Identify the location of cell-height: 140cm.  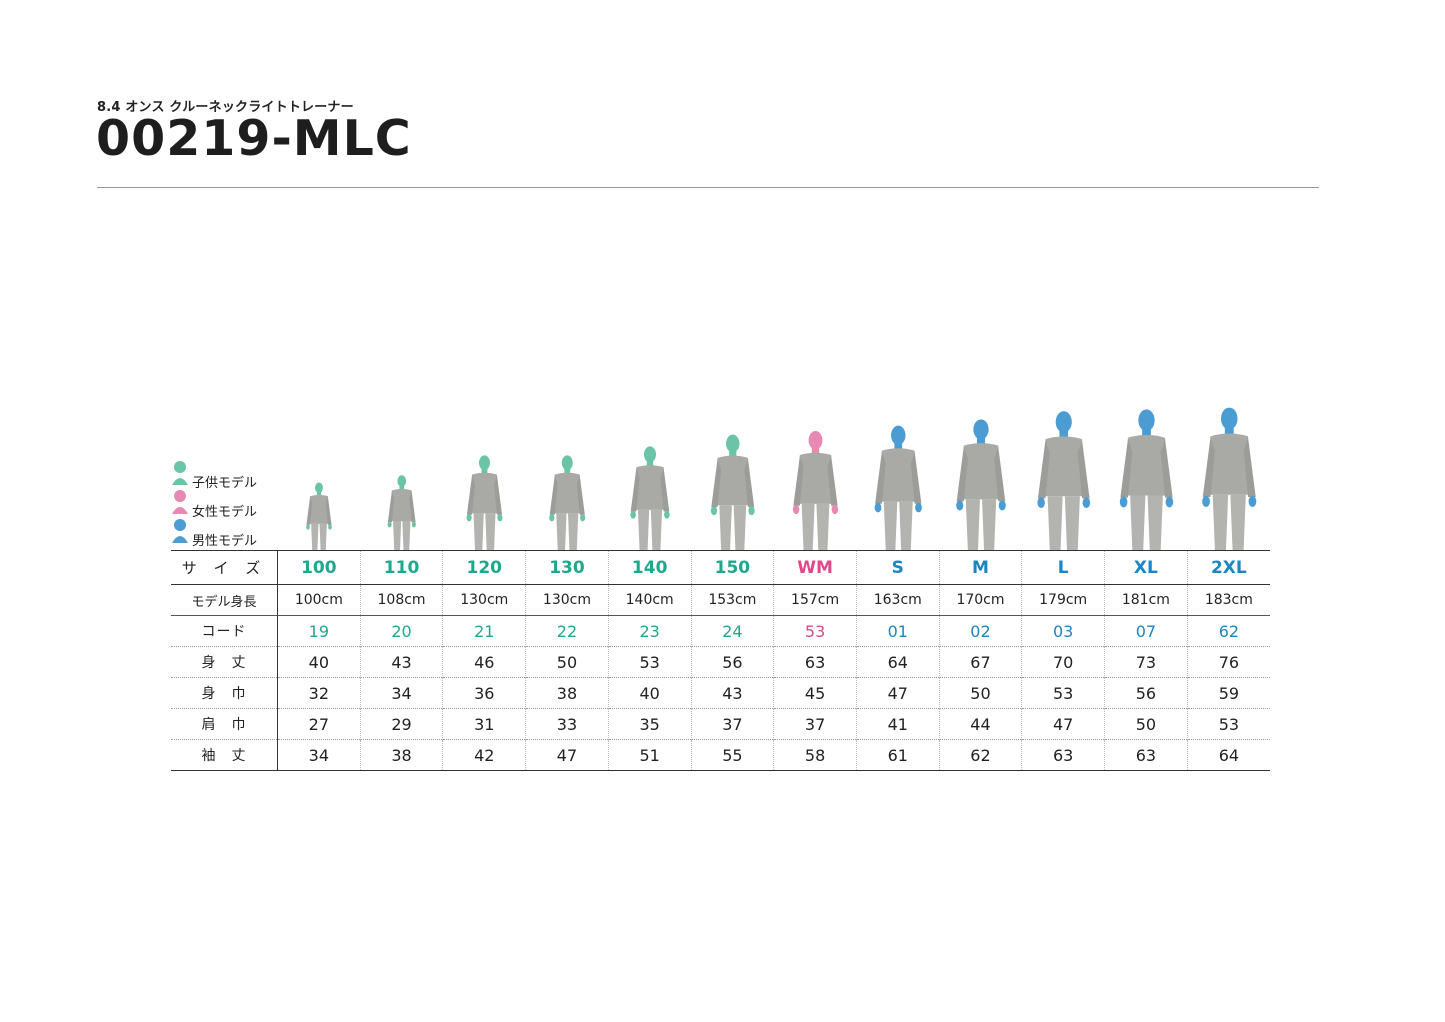
(649, 600).